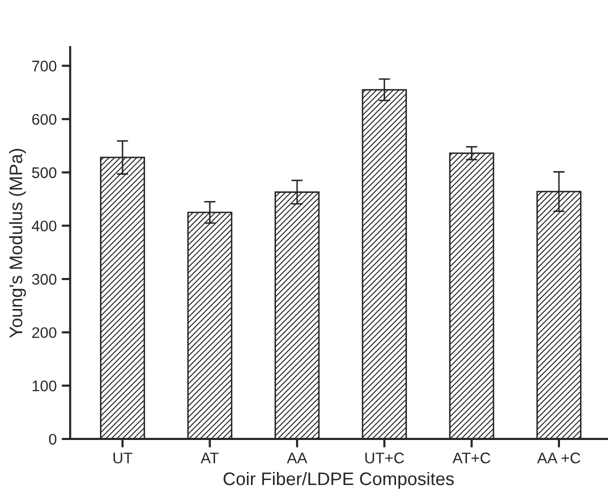  I want to click on y-axis-title: Young's Modulus (MPa), so click(17, 243).